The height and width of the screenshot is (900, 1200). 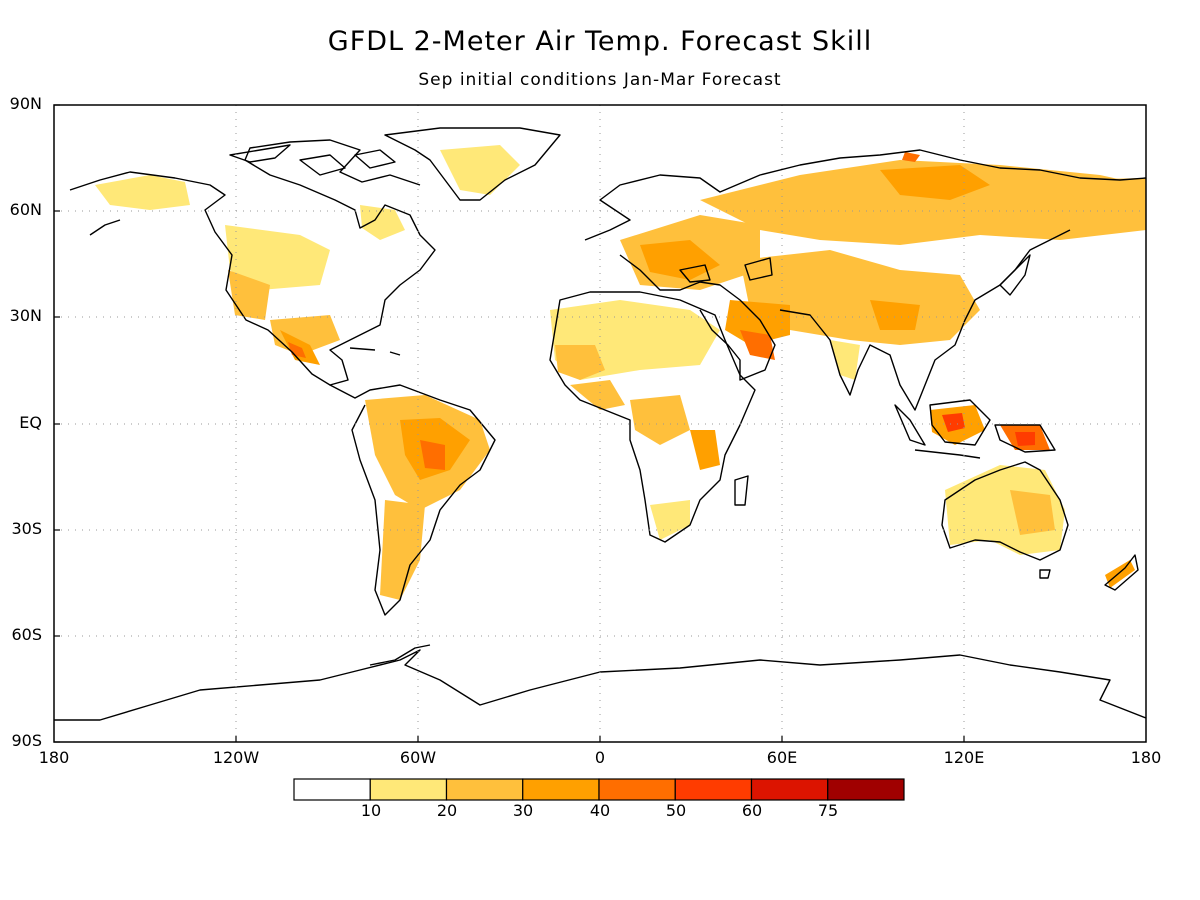 What do you see at coordinates (660, 420) in the screenshot?
I see `skill-patch-central-africa` at bounding box center [660, 420].